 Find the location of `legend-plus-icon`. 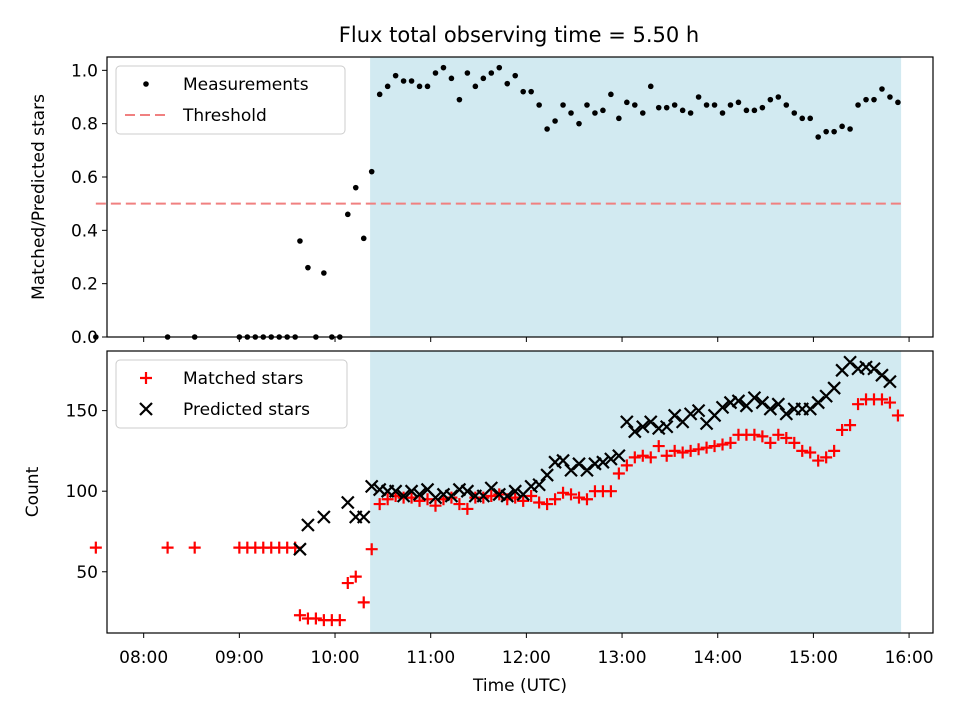

legend-plus-icon is located at coordinates (146, 378).